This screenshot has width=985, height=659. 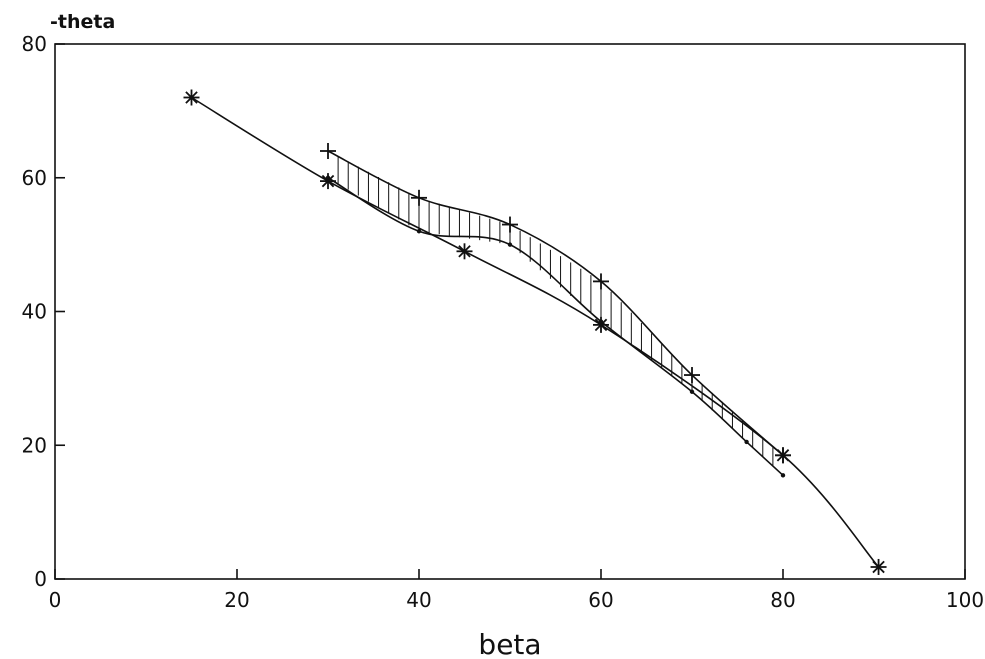 I want to click on y-tick-label: 40, so click(x=34, y=312).